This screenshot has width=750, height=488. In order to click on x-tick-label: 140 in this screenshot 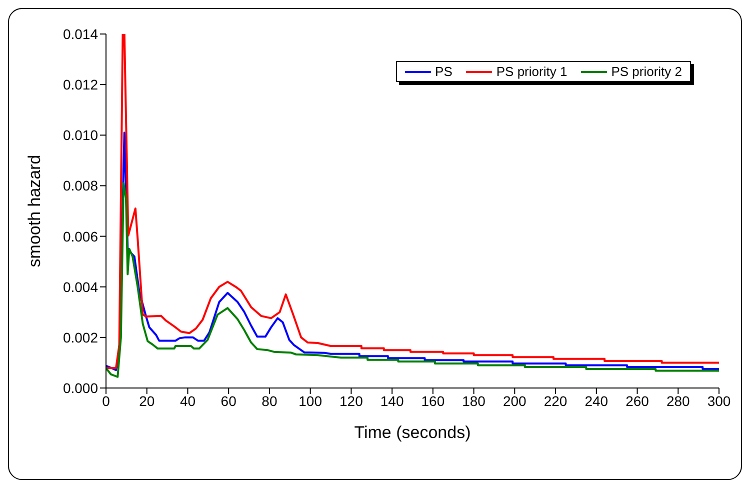, I will do `click(392, 400)`.